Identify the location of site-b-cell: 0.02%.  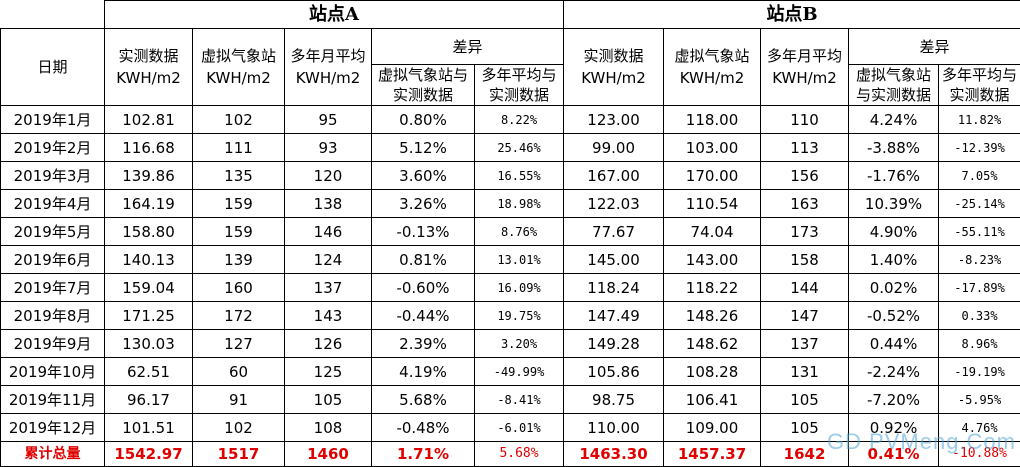
(894, 287).